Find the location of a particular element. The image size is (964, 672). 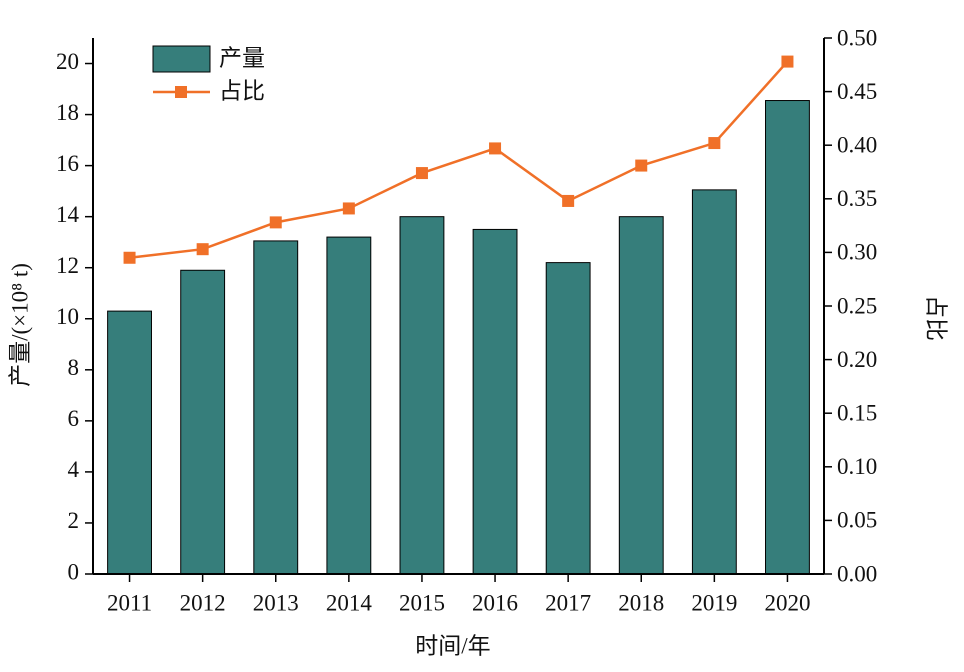

x-tick-label: 2014 is located at coordinates (349, 602).